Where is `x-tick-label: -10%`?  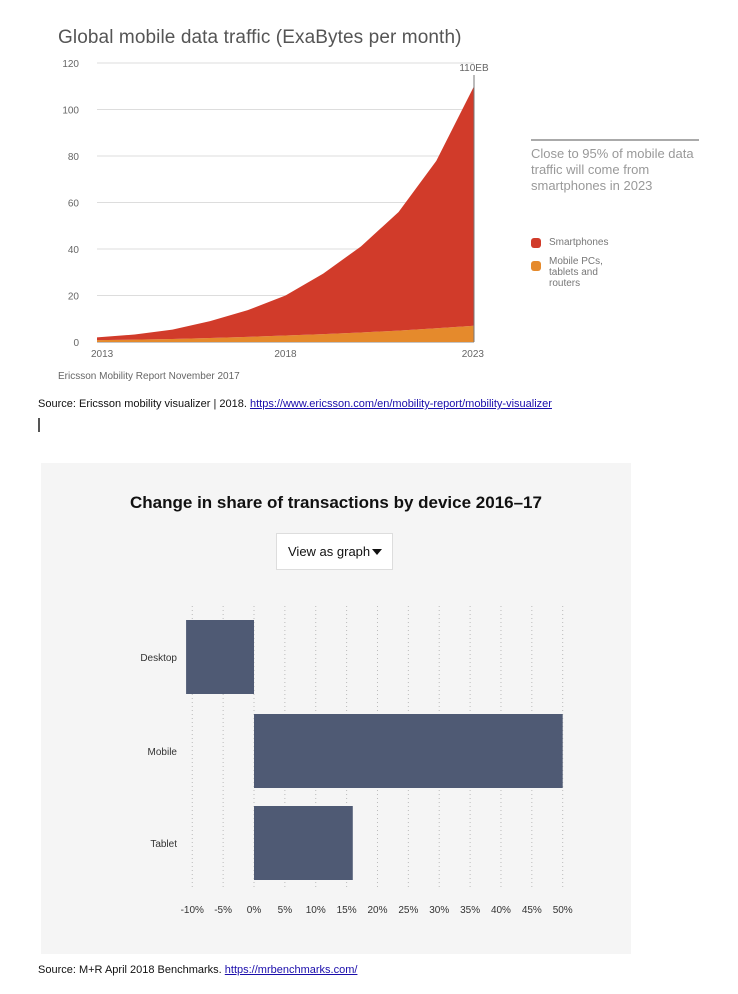 x-tick-label: -10% is located at coordinates (192, 910).